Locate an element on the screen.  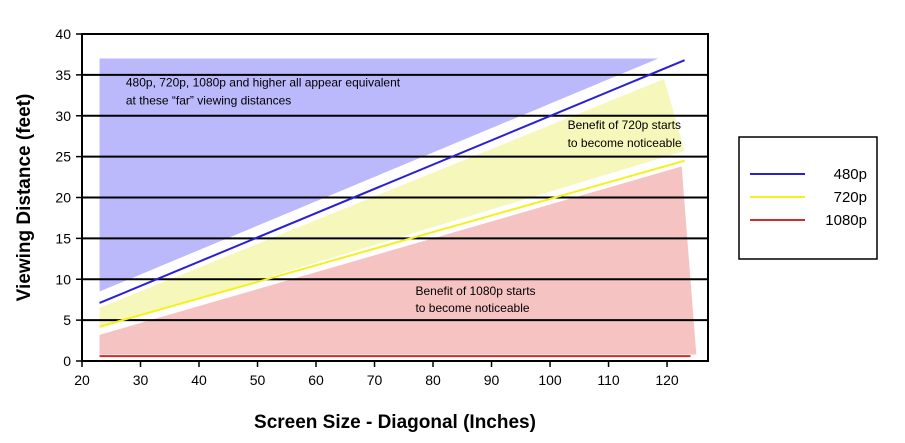
x-tick-label-40: 40 is located at coordinates (199, 380).